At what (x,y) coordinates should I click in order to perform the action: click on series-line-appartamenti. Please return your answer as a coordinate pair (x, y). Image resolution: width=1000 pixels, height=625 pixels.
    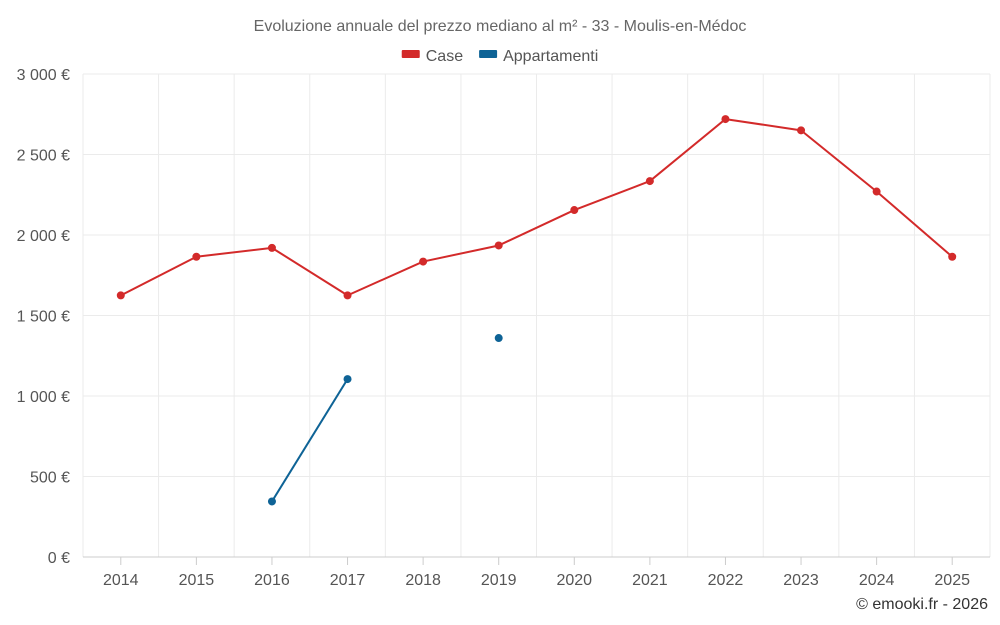
    Looking at the image, I should click on (310, 440).